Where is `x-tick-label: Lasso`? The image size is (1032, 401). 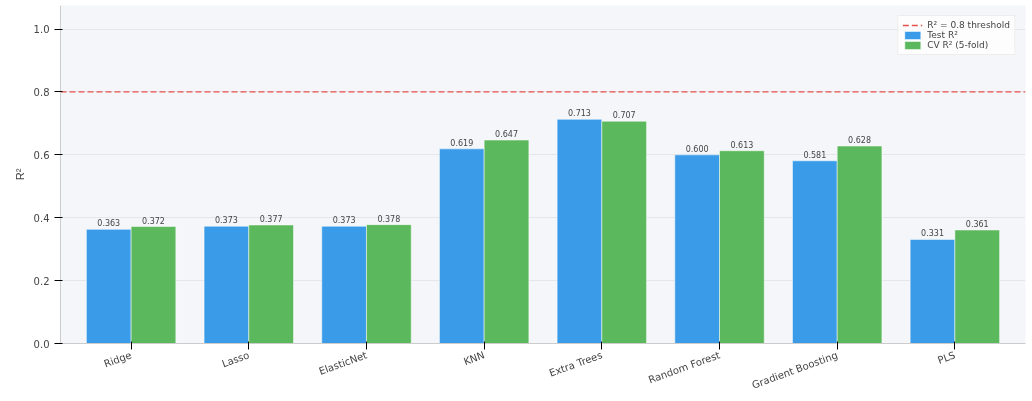
x-tick-label: Lasso is located at coordinates (235, 359).